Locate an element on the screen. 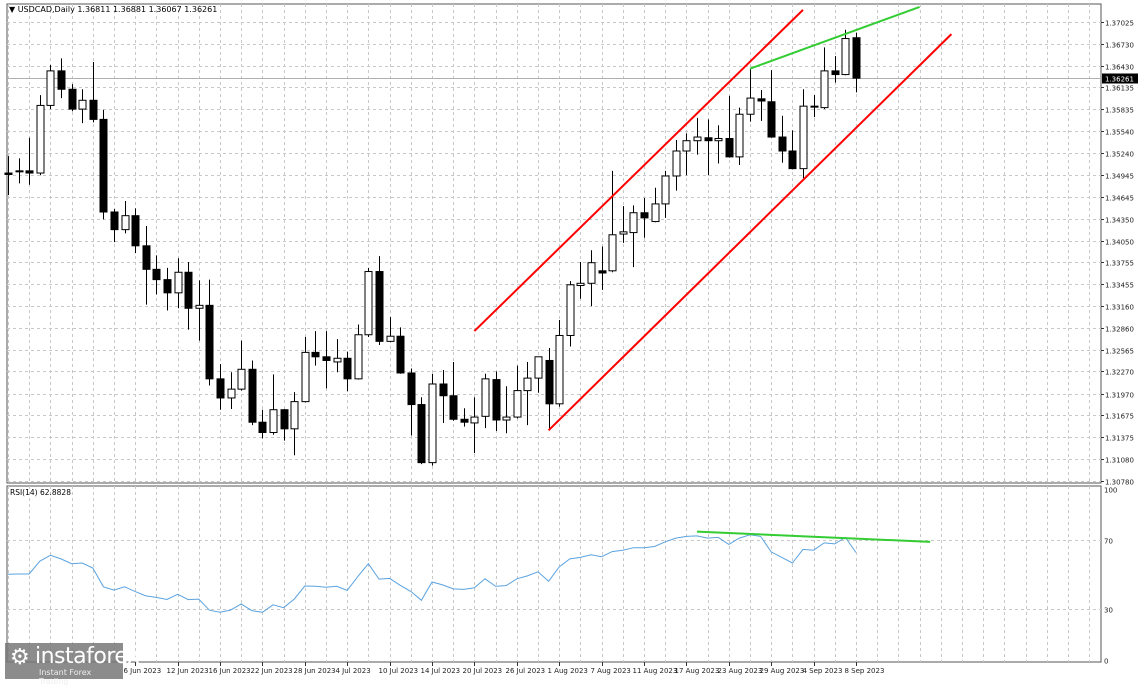  time-tick-label: 12 Jun 2023 is located at coordinates (188, 671).